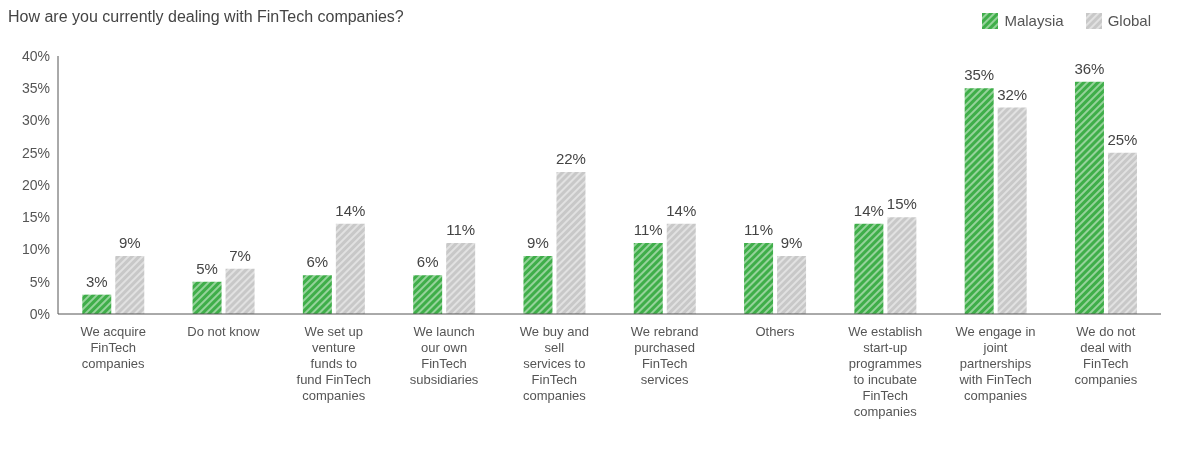  Describe the element at coordinates (35, 152) in the screenshot. I see `y-tick-label: 25%` at that location.